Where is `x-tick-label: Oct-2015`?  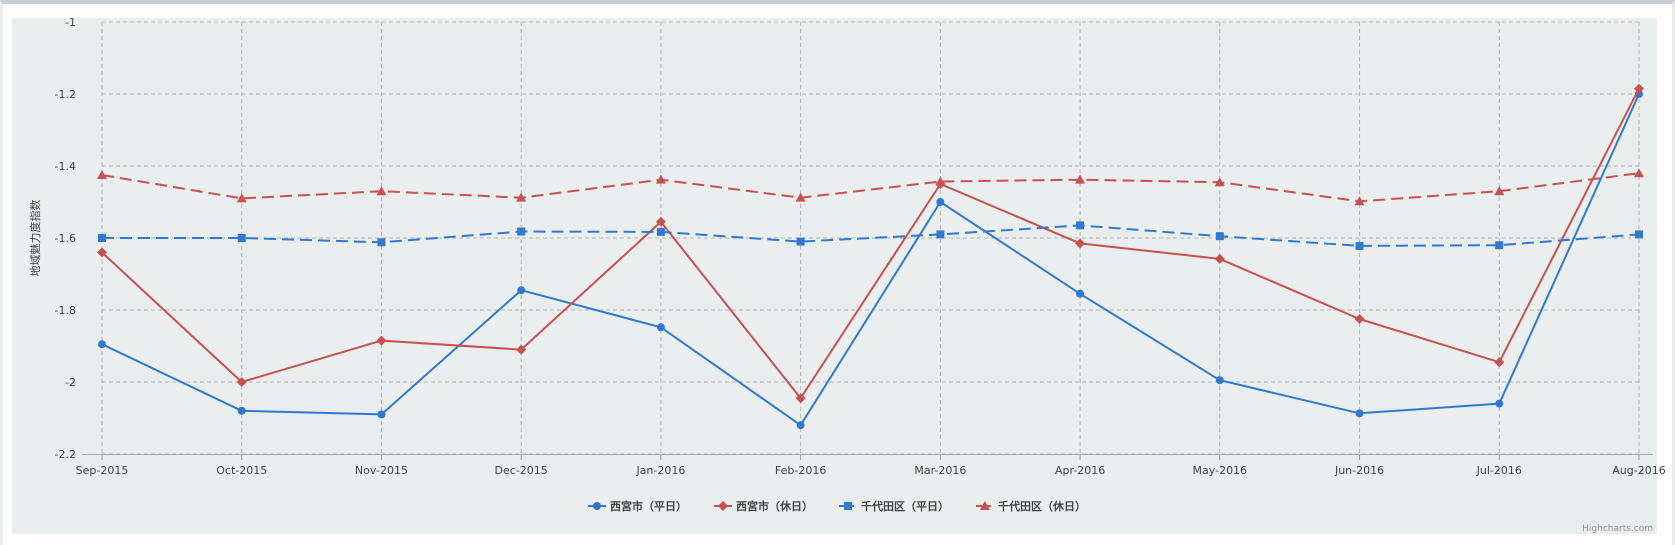 x-tick-label: Oct-2015 is located at coordinates (241, 470).